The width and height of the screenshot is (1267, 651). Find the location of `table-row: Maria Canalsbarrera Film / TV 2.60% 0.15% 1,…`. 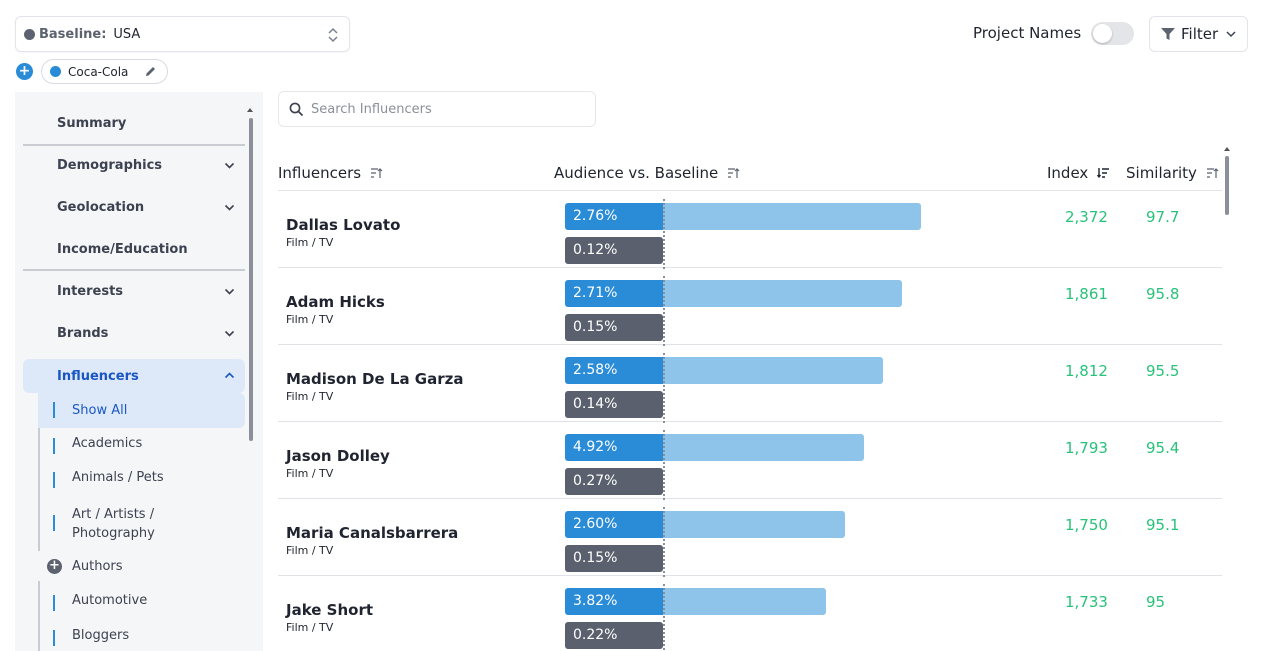

table-row: Maria Canalsbarrera Film / TV 2.60% 0.15% 1,… is located at coordinates (750, 538).